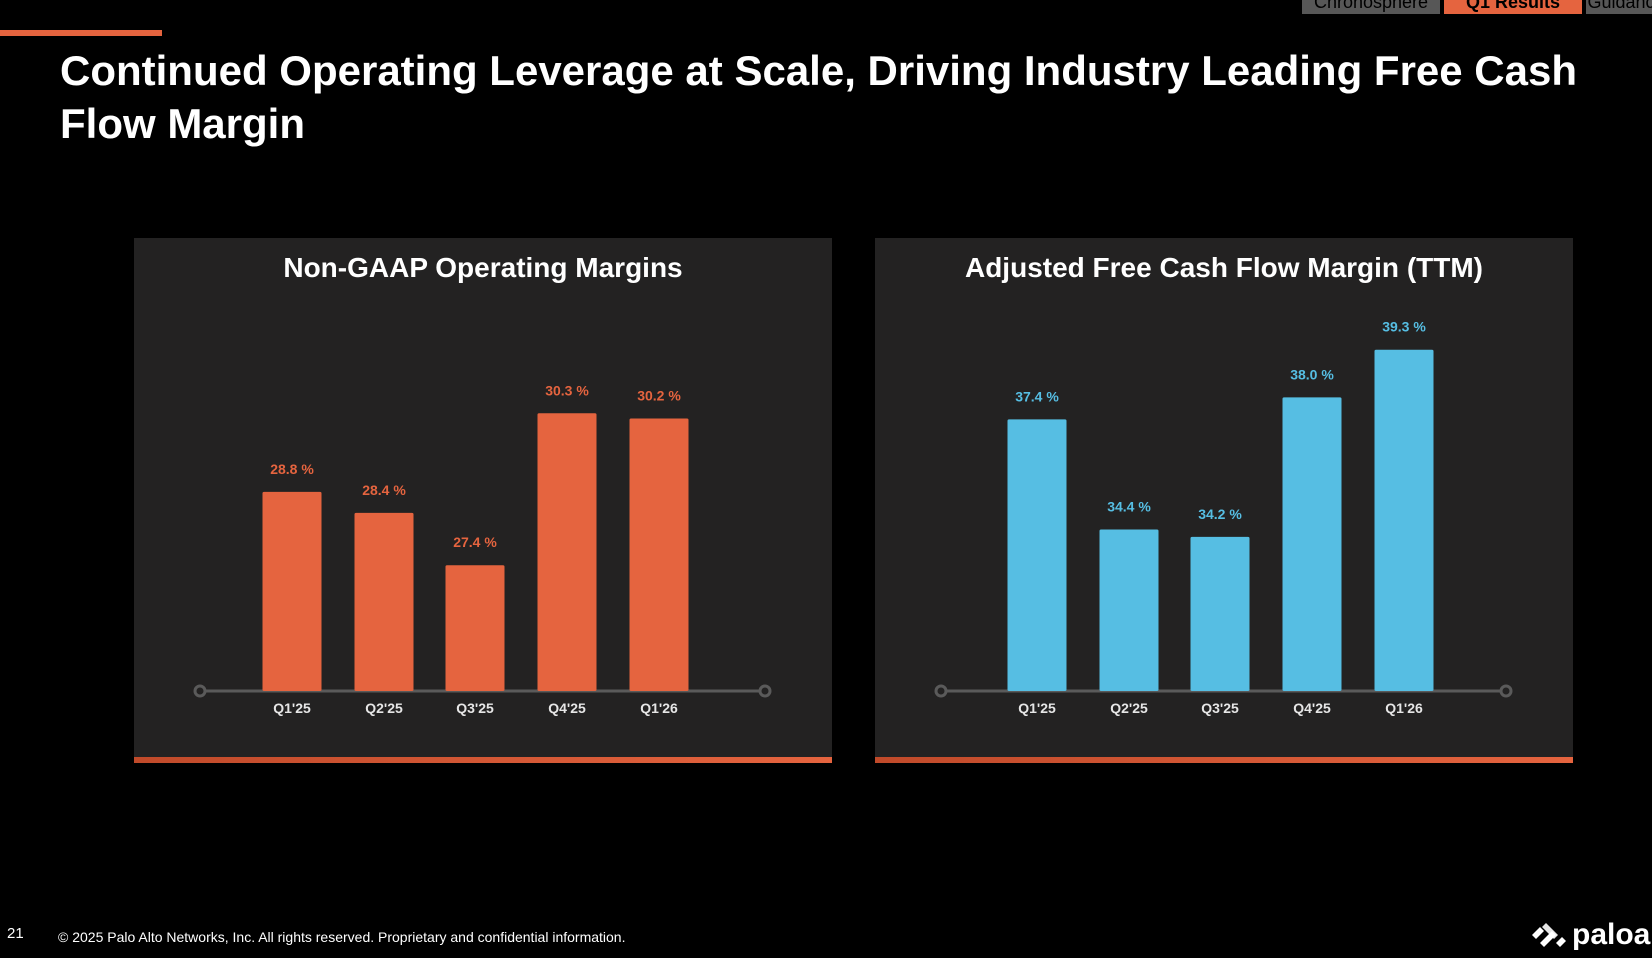 Image resolution: width=1652 pixels, height=958 pixels. What do you see at coordinates (567, 390) in the screenshot?
I see `data-label: 30.3 %` at bounding box center [567, 390].